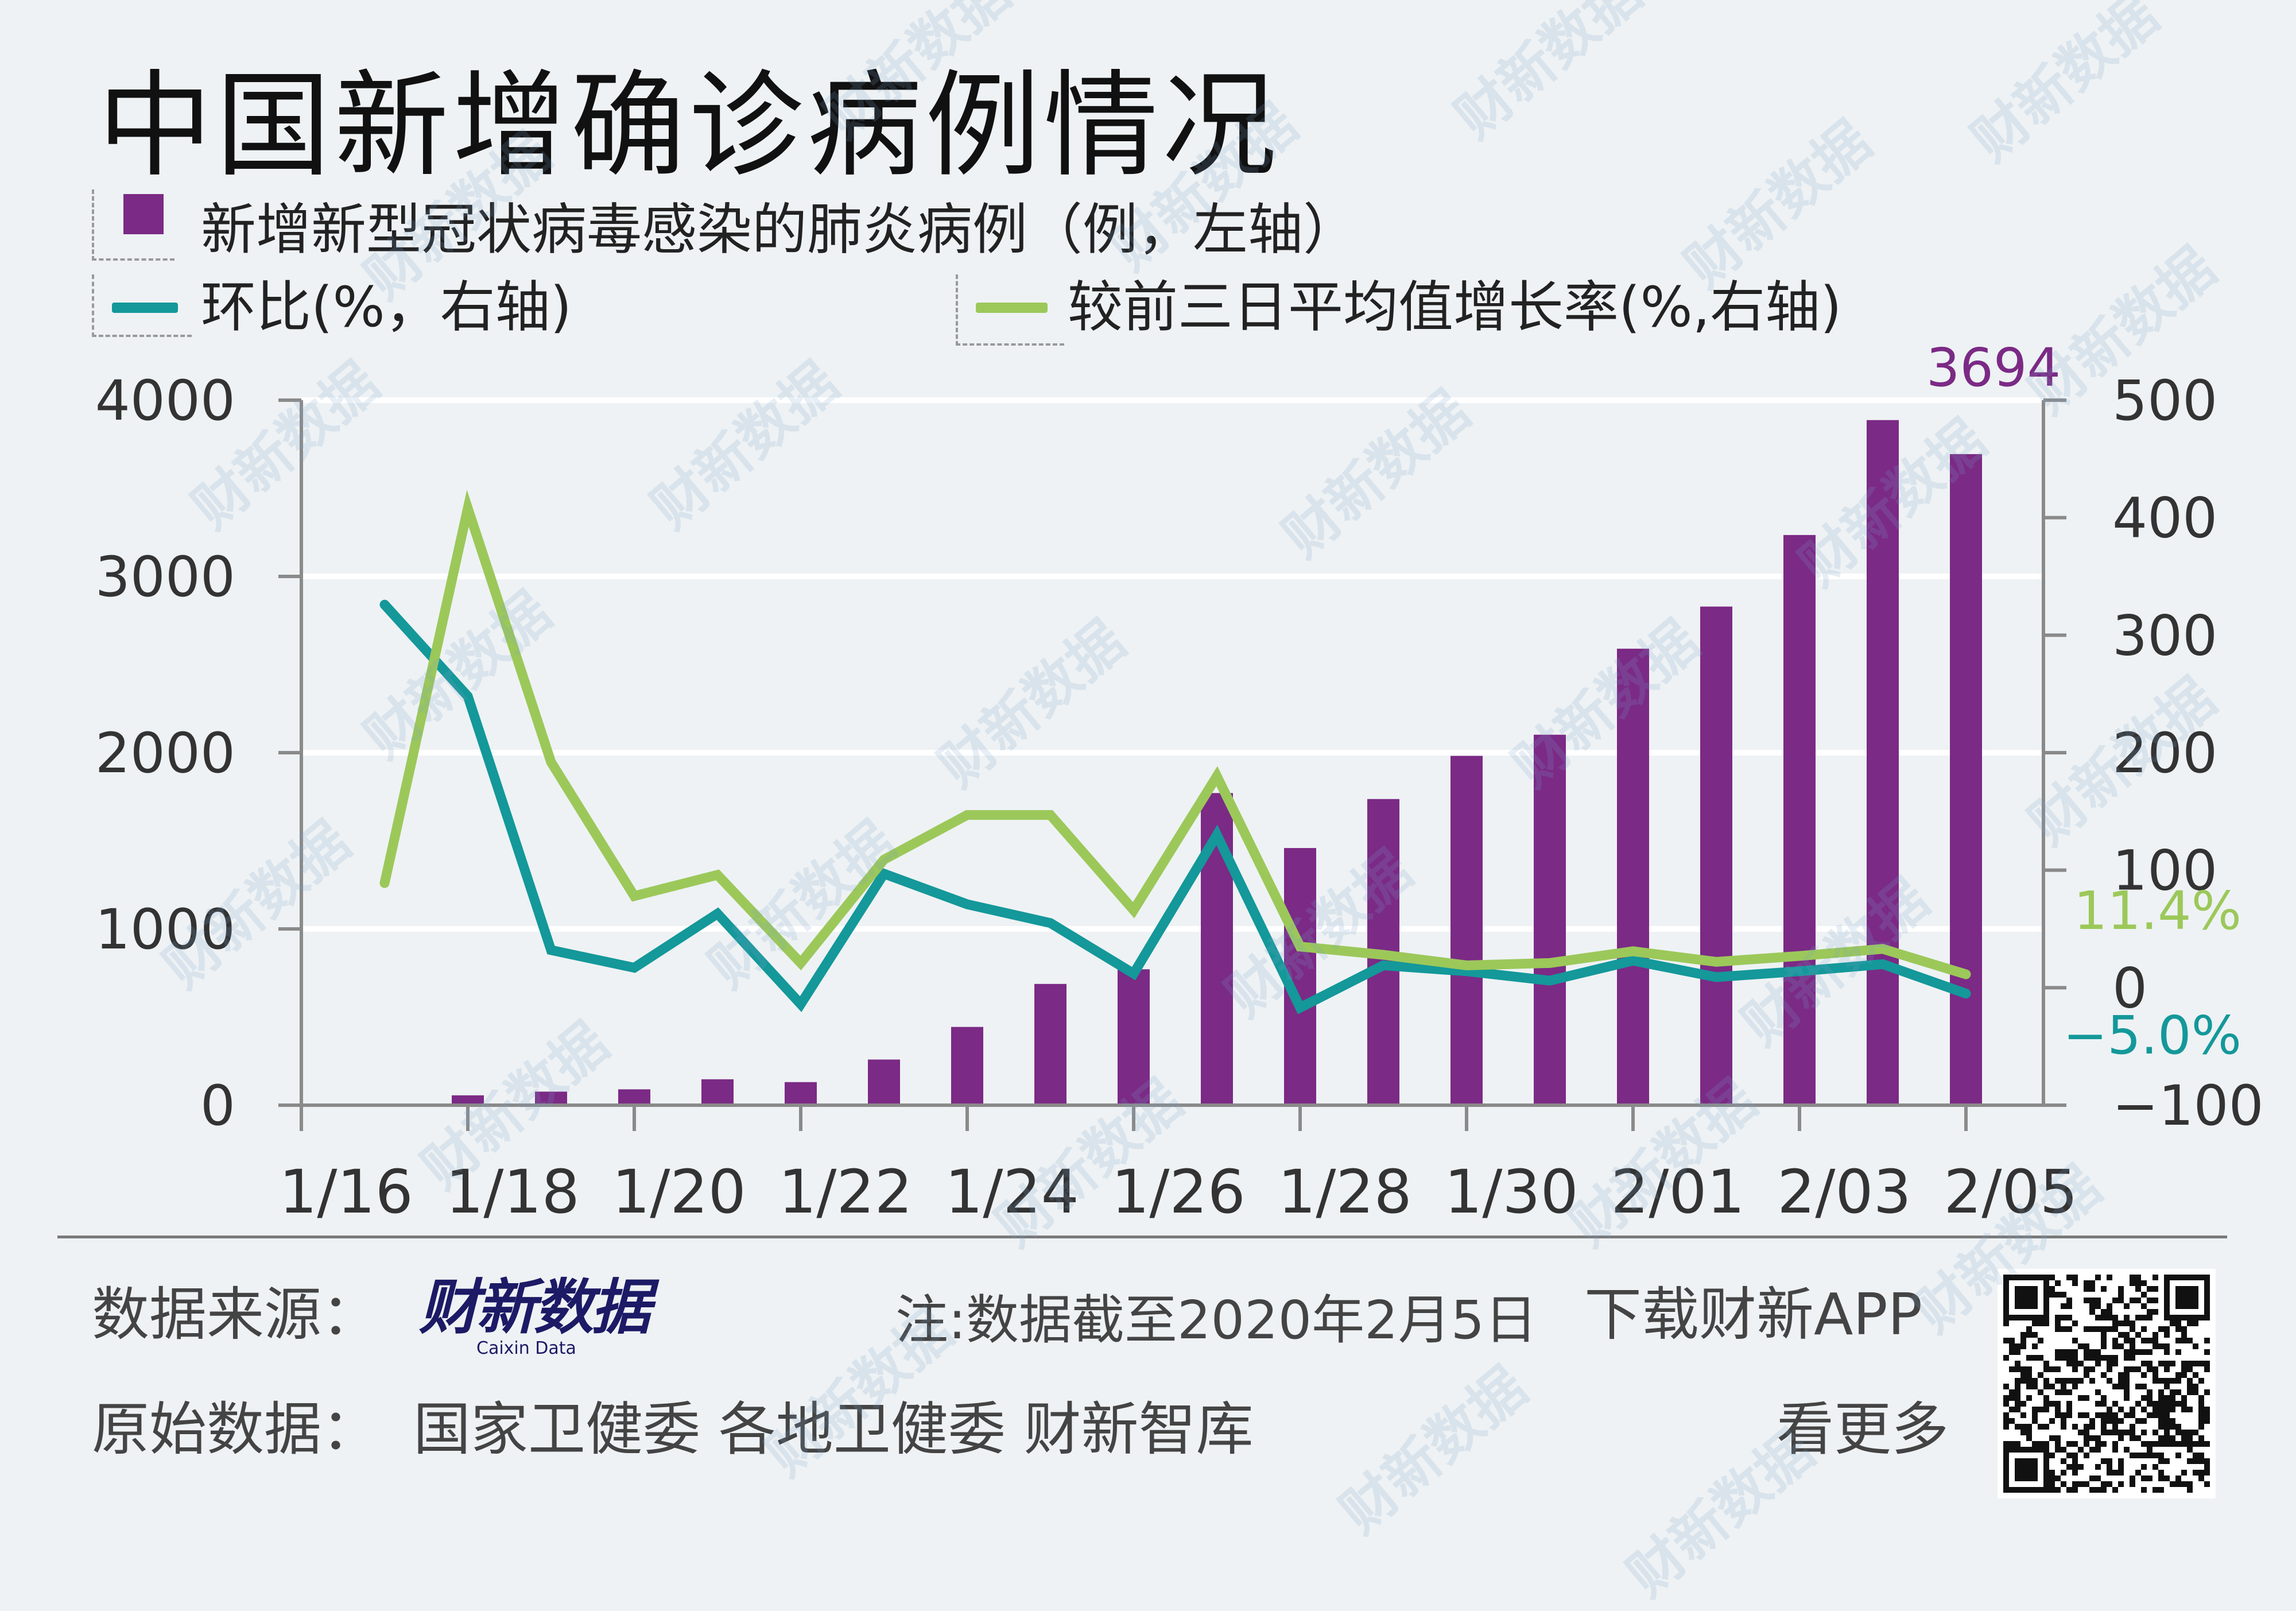 Image resolution: width=2296 pixels, height=1611 pixels. What do you see at coordinates (679, 1192) in the screenshot?
I see `x-tick-label: 1/20` at bounding box center [679, 1192].